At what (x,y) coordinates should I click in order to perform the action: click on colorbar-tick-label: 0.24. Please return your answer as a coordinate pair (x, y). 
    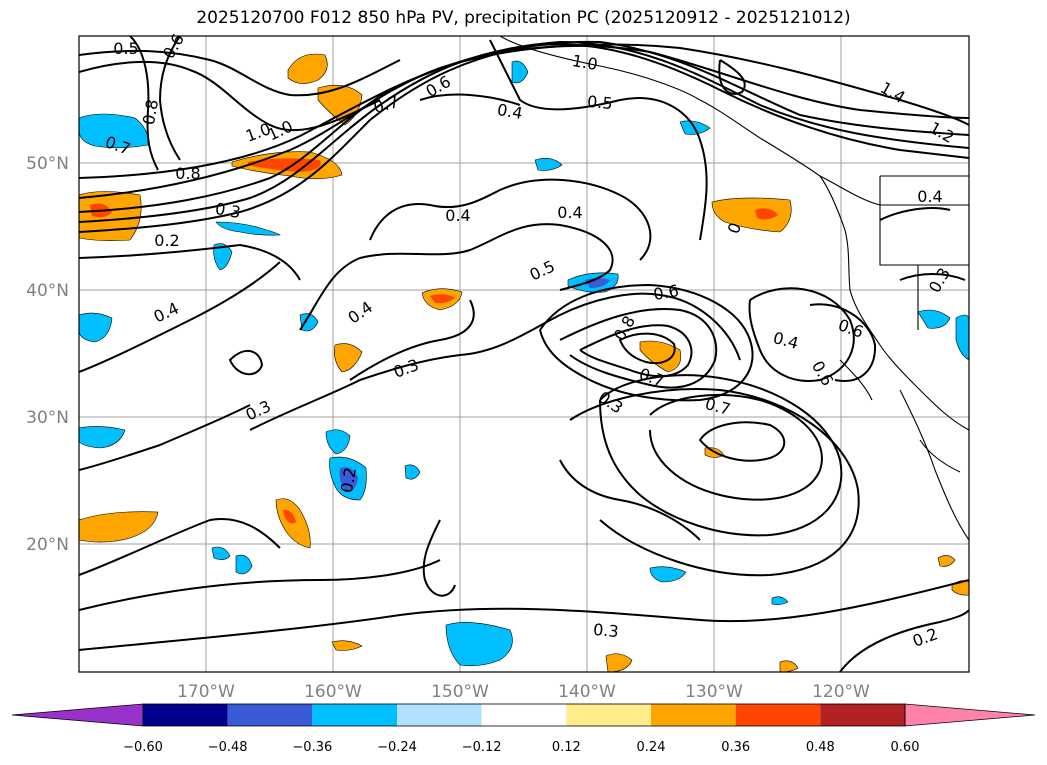
    Looking at the image, I should click on (651, 747).